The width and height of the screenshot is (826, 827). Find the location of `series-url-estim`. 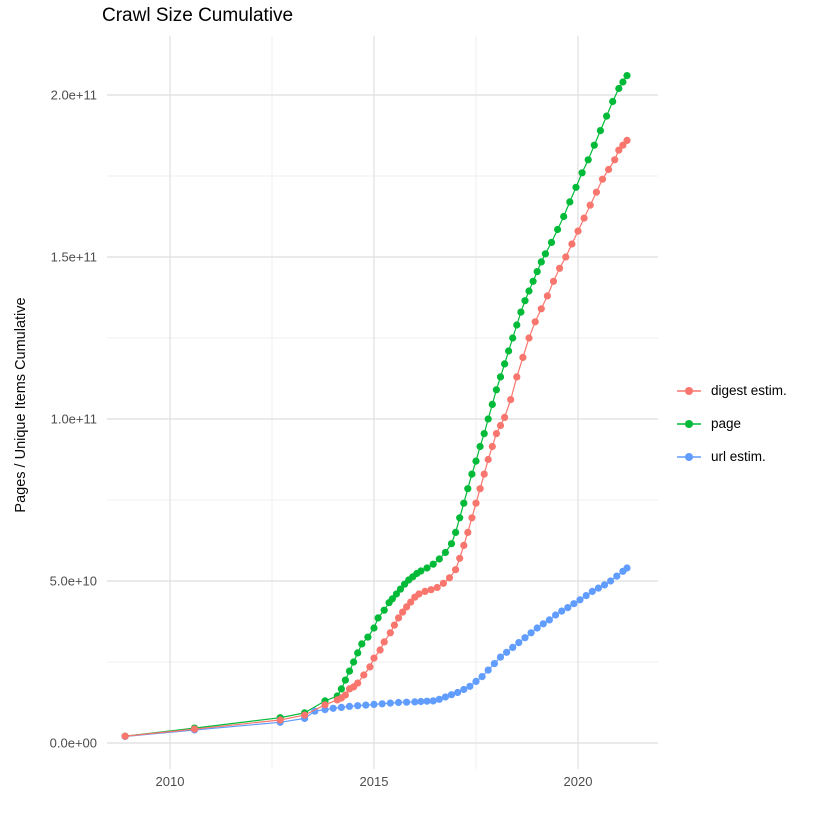

series-url-estim is located at coordinates (376, 652).